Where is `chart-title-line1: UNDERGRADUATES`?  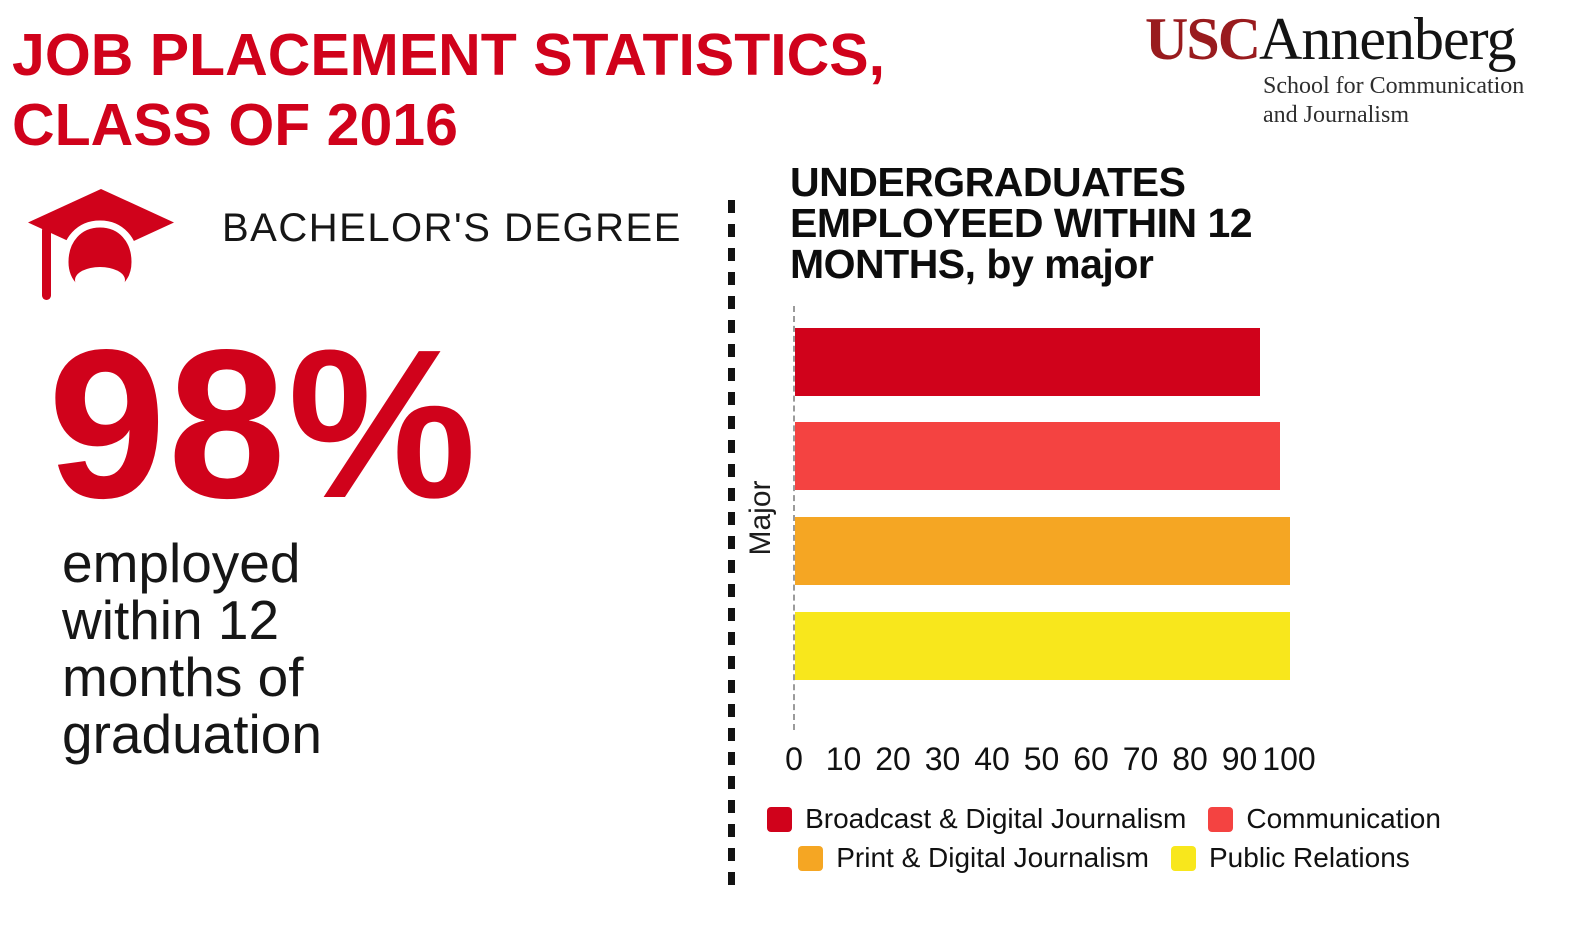
chart-title-line1: UNDERGRADUATES is located at coordinates (988, 182).